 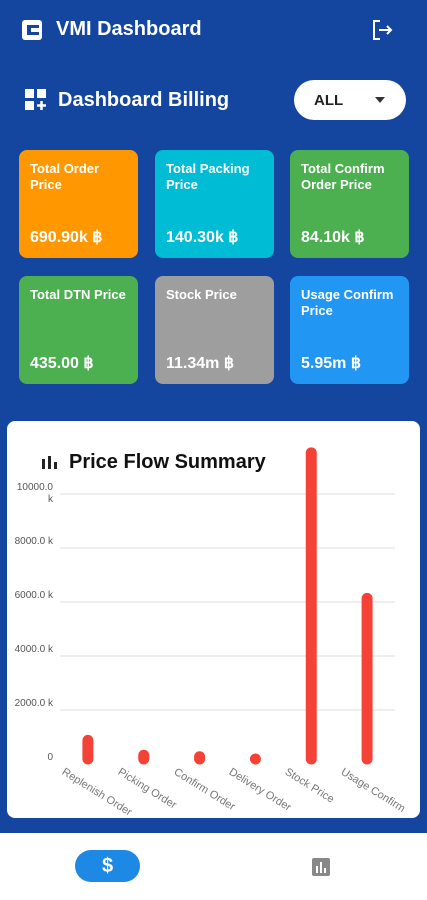 I want to click on card-label: Total Packing Price, so click(x=208, y=176).